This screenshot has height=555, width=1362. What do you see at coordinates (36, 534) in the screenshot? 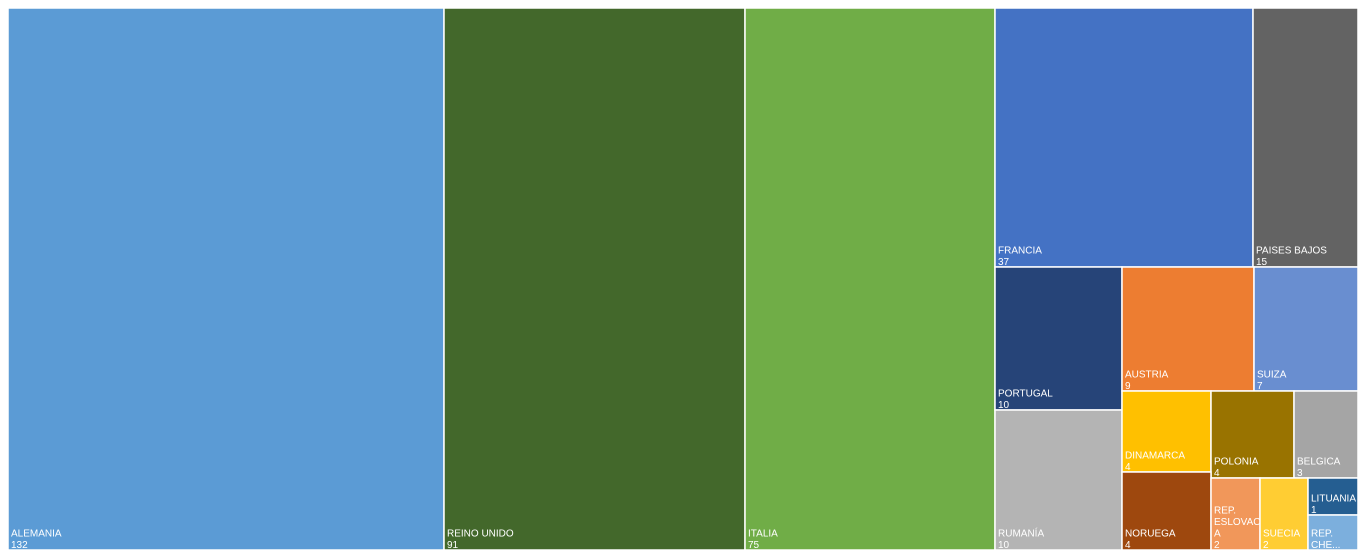
I see `treemap-tile-label: ALEMANIA` at bounding box center [36, 534].